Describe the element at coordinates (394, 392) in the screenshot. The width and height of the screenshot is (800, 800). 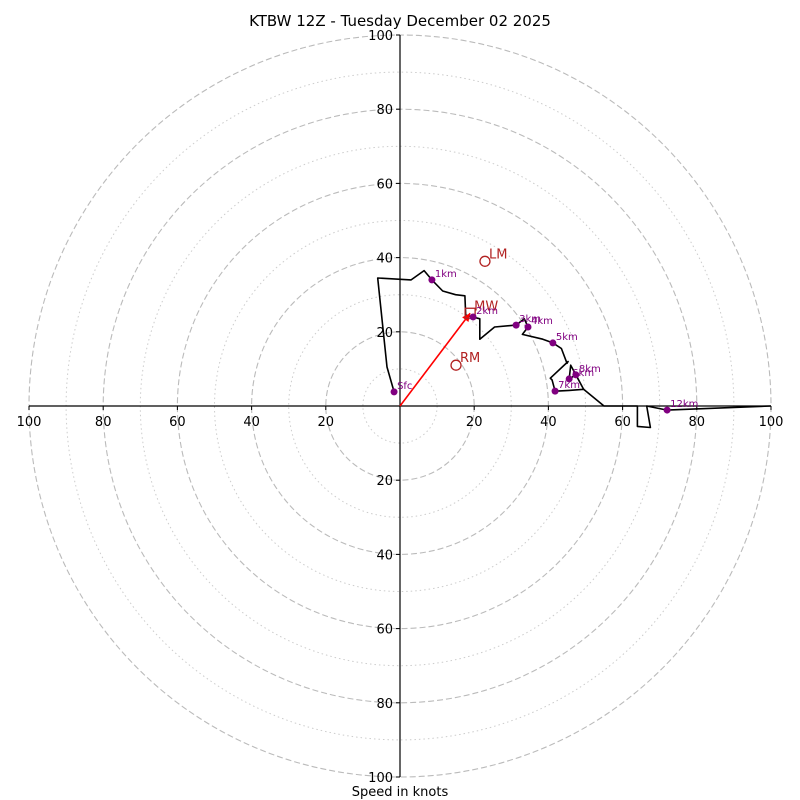
I see `height-marker-sfc` at that location.